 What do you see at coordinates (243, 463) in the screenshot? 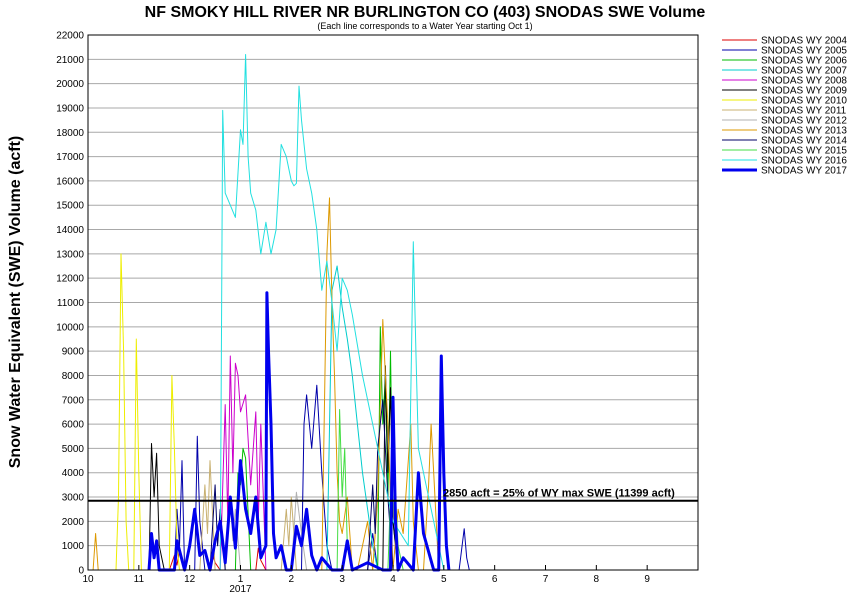
I see `series-line-snodas-wy-2008` at bounding box center [243, 463].